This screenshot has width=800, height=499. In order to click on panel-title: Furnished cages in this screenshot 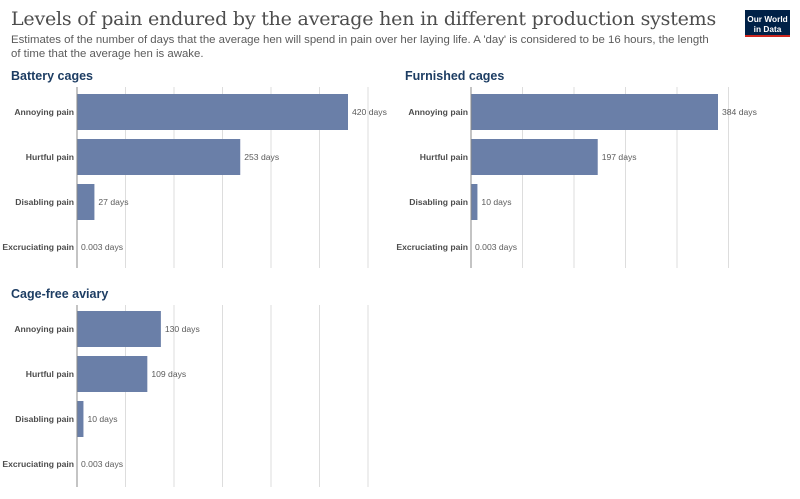, I will do `click(454, 76)`.